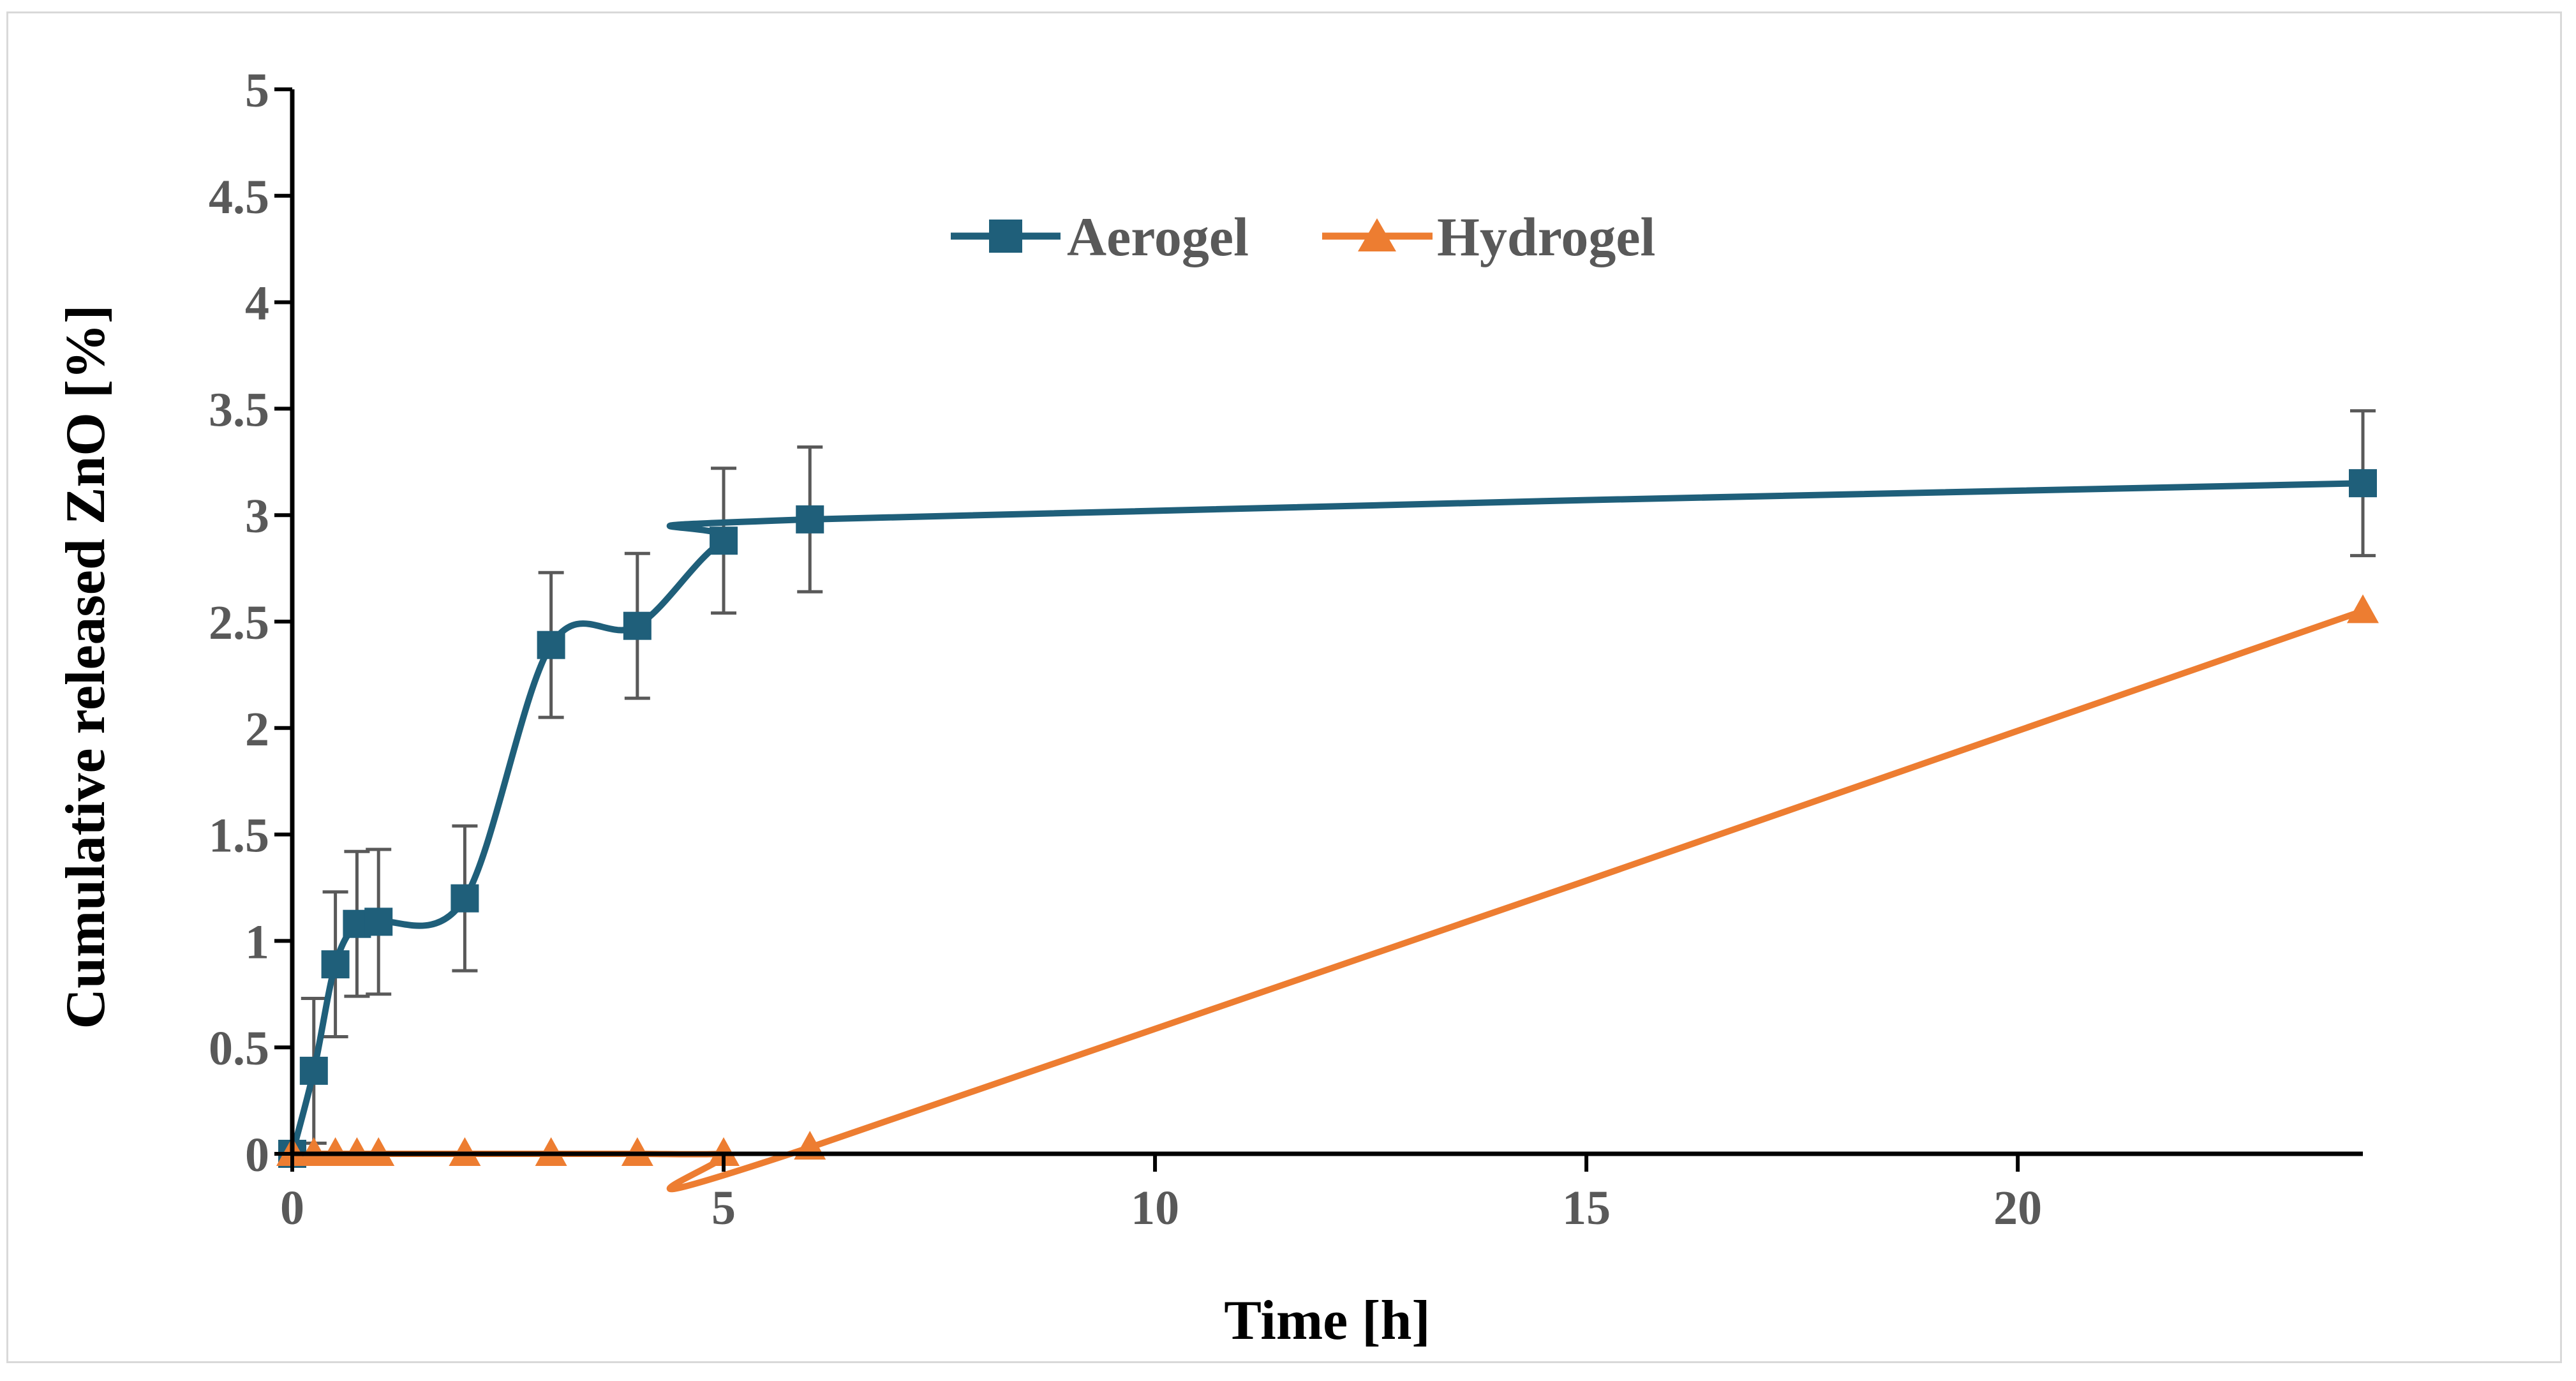 This screenshot has height=1381, width=2576. I want to click on y-tick-label: 2.5, so click(239, 623).